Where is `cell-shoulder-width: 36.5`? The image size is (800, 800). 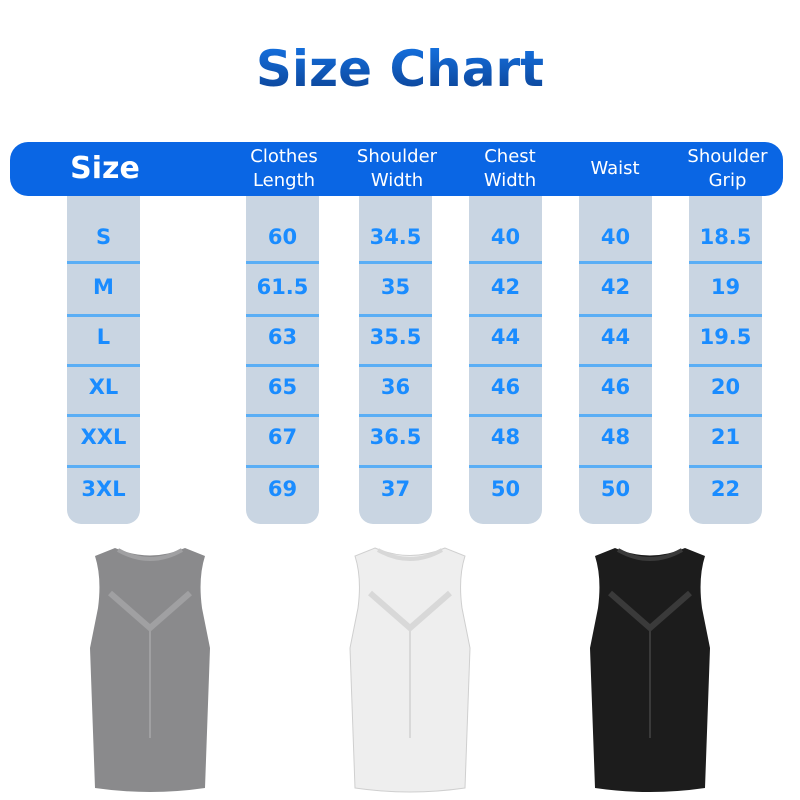
cell-shoulder-width: 36.5 is located at coordinates (395, 437).